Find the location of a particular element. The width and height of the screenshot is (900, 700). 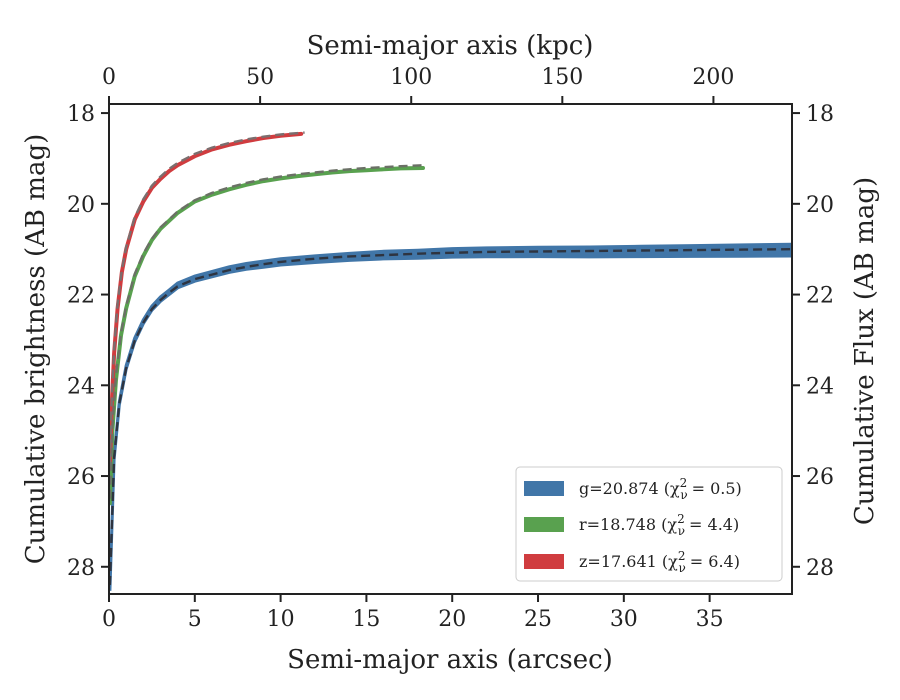

y-tick-label: 20 is located at coordinates (81, 205).